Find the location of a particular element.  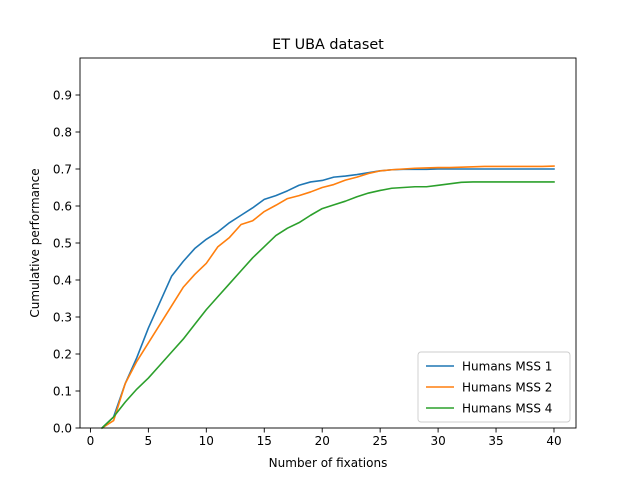

y-tick-label: 0.9 is located at coordinates (62, 95).